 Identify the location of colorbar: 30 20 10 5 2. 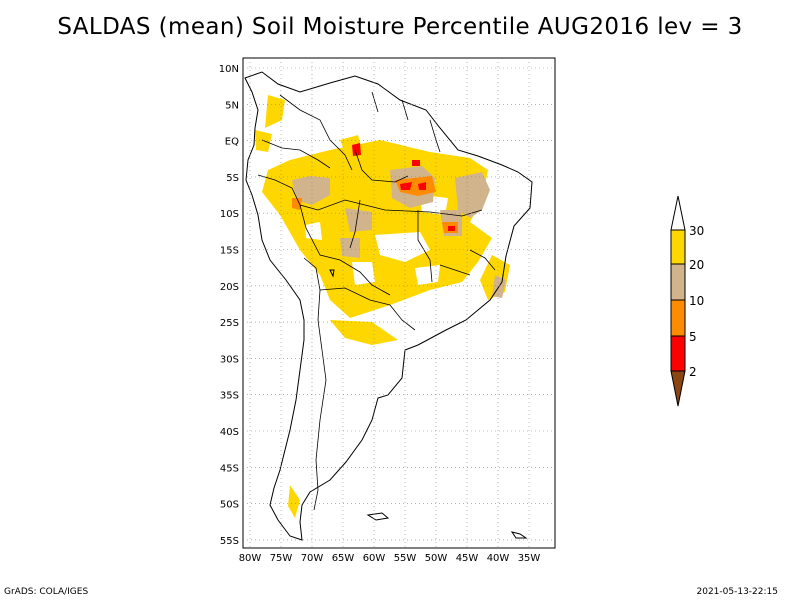
(687, 301).